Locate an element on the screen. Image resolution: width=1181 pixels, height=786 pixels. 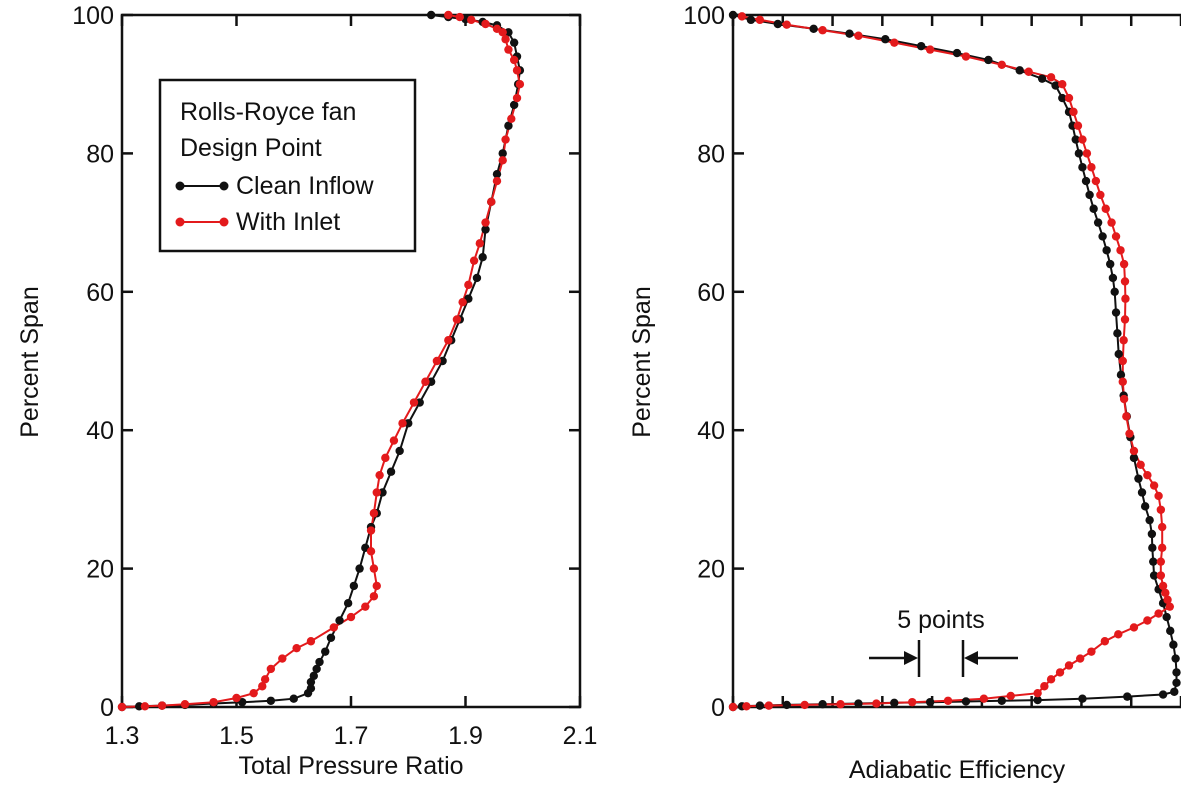
y-tick-label: 60 is located at coordinates (711, 293).